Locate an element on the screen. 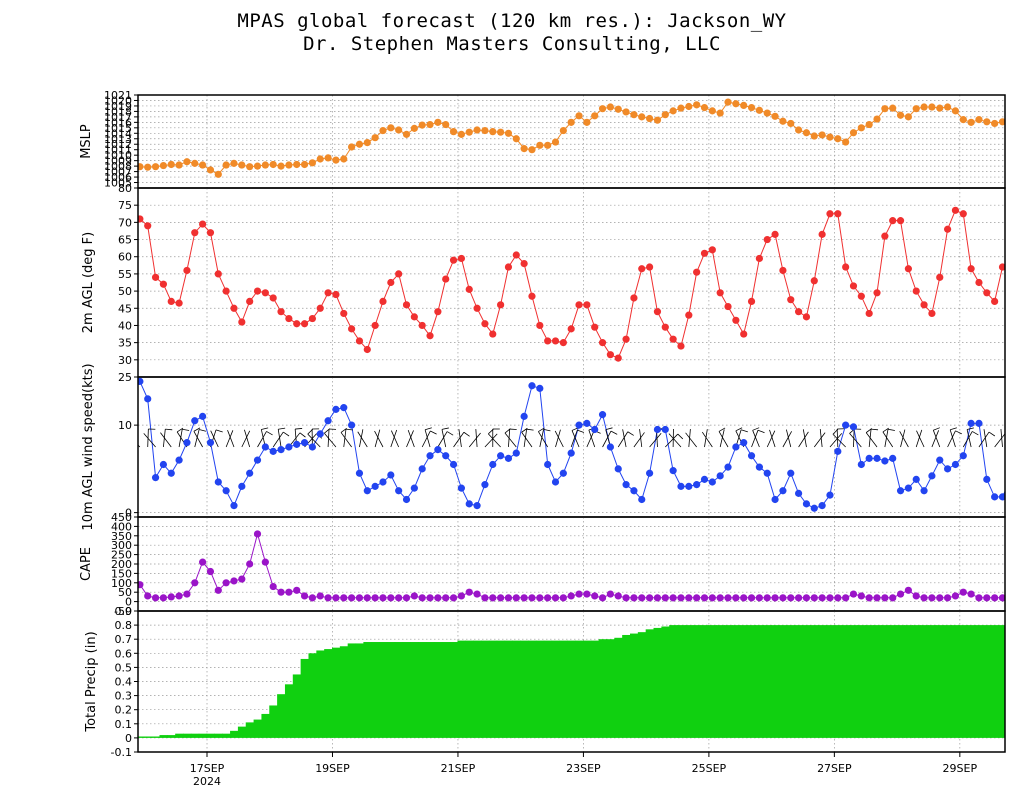 This screenshot has height=800, width=1024. wind-ytick-label: 0 is located at coordinates (128, 513).